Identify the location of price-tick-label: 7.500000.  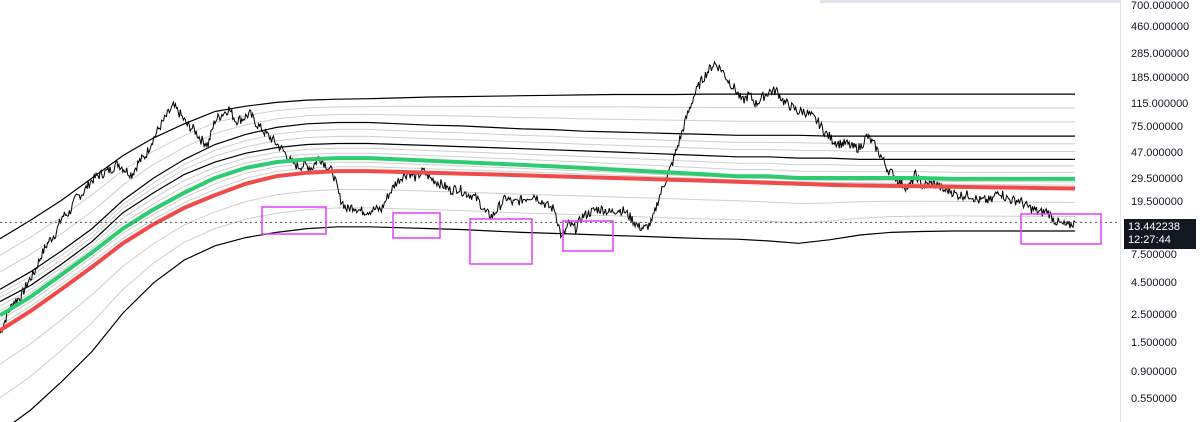
(1154, 254).